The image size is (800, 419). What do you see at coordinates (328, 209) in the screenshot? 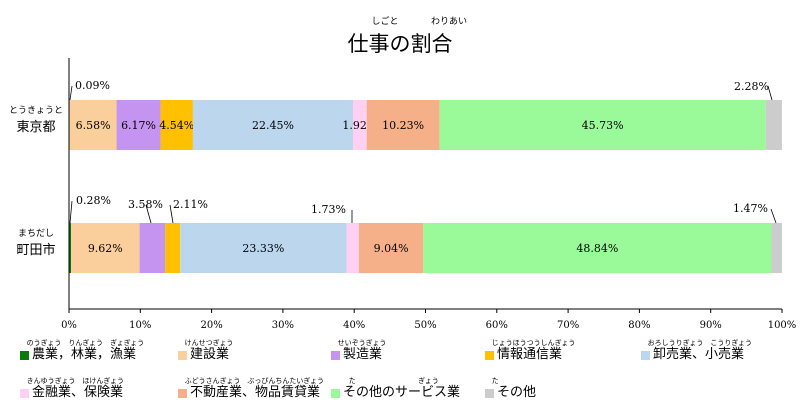
I see `data-label: 1.73%` at bounding box center [328, 209].